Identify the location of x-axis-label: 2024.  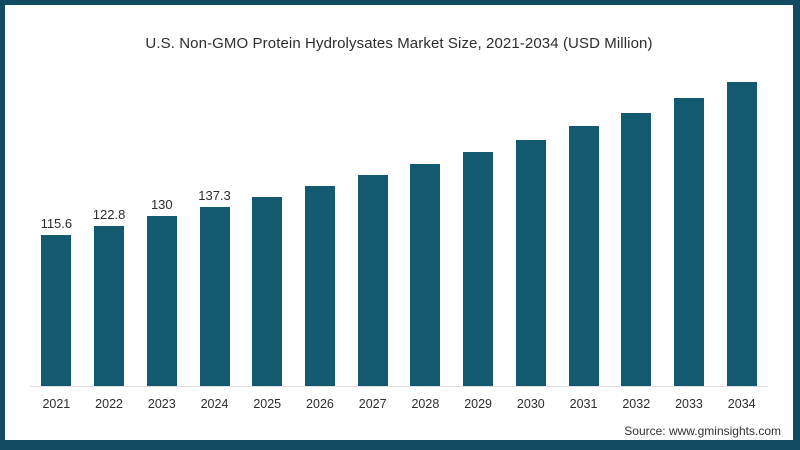
(214, 404).